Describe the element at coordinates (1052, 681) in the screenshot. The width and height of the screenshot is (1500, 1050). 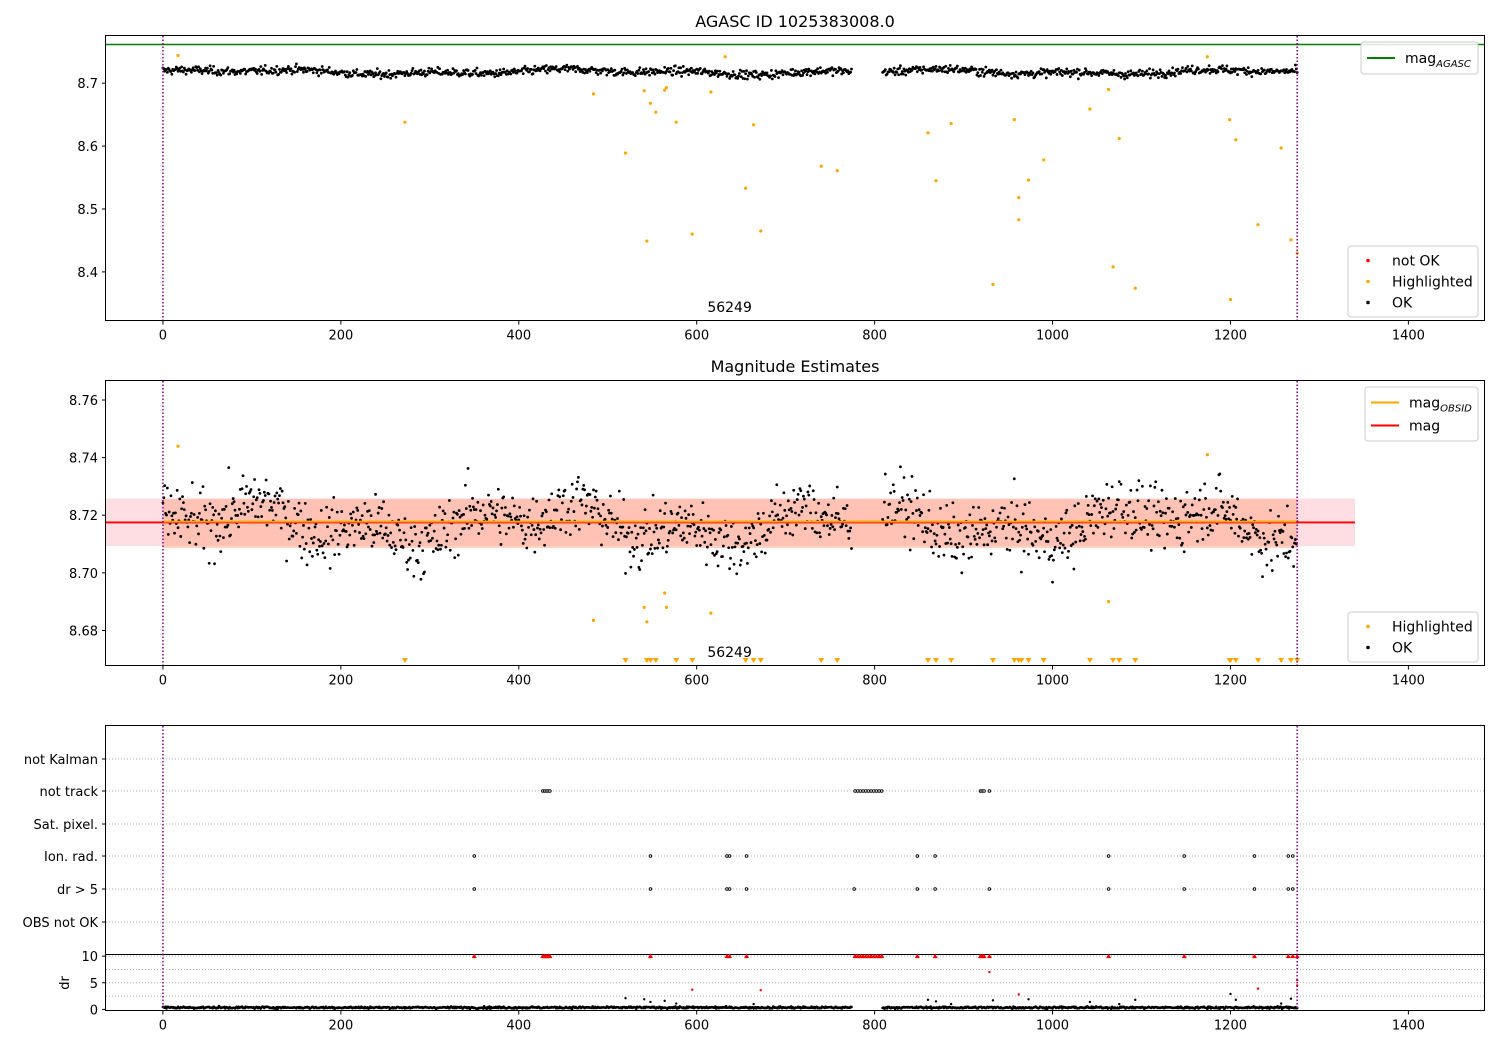
I see `x-tick-label: 1000` at that location.